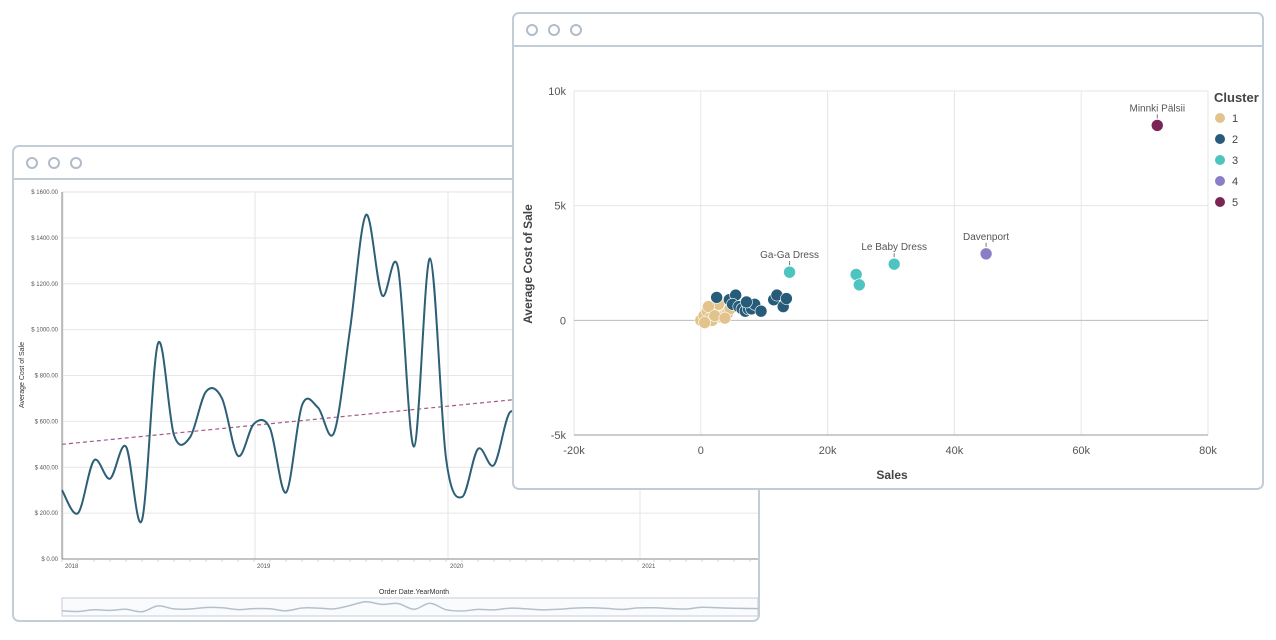  I want to click on annotation-label: Minnki Pälsii, so click(1157, 108).